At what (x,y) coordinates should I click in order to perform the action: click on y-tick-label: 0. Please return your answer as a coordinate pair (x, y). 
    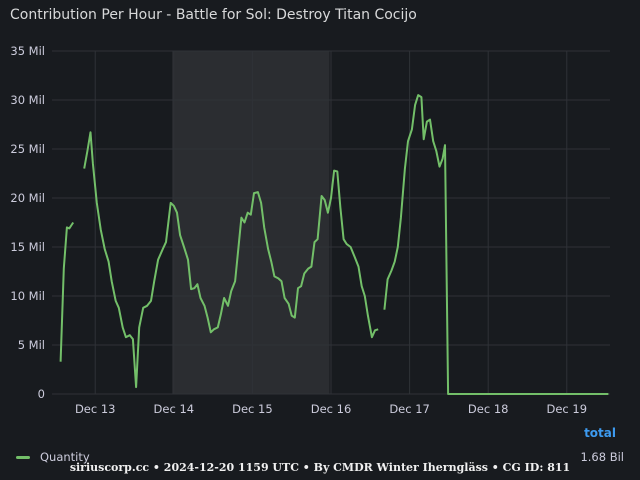
    Looking at the image, I should click on (41, 394).